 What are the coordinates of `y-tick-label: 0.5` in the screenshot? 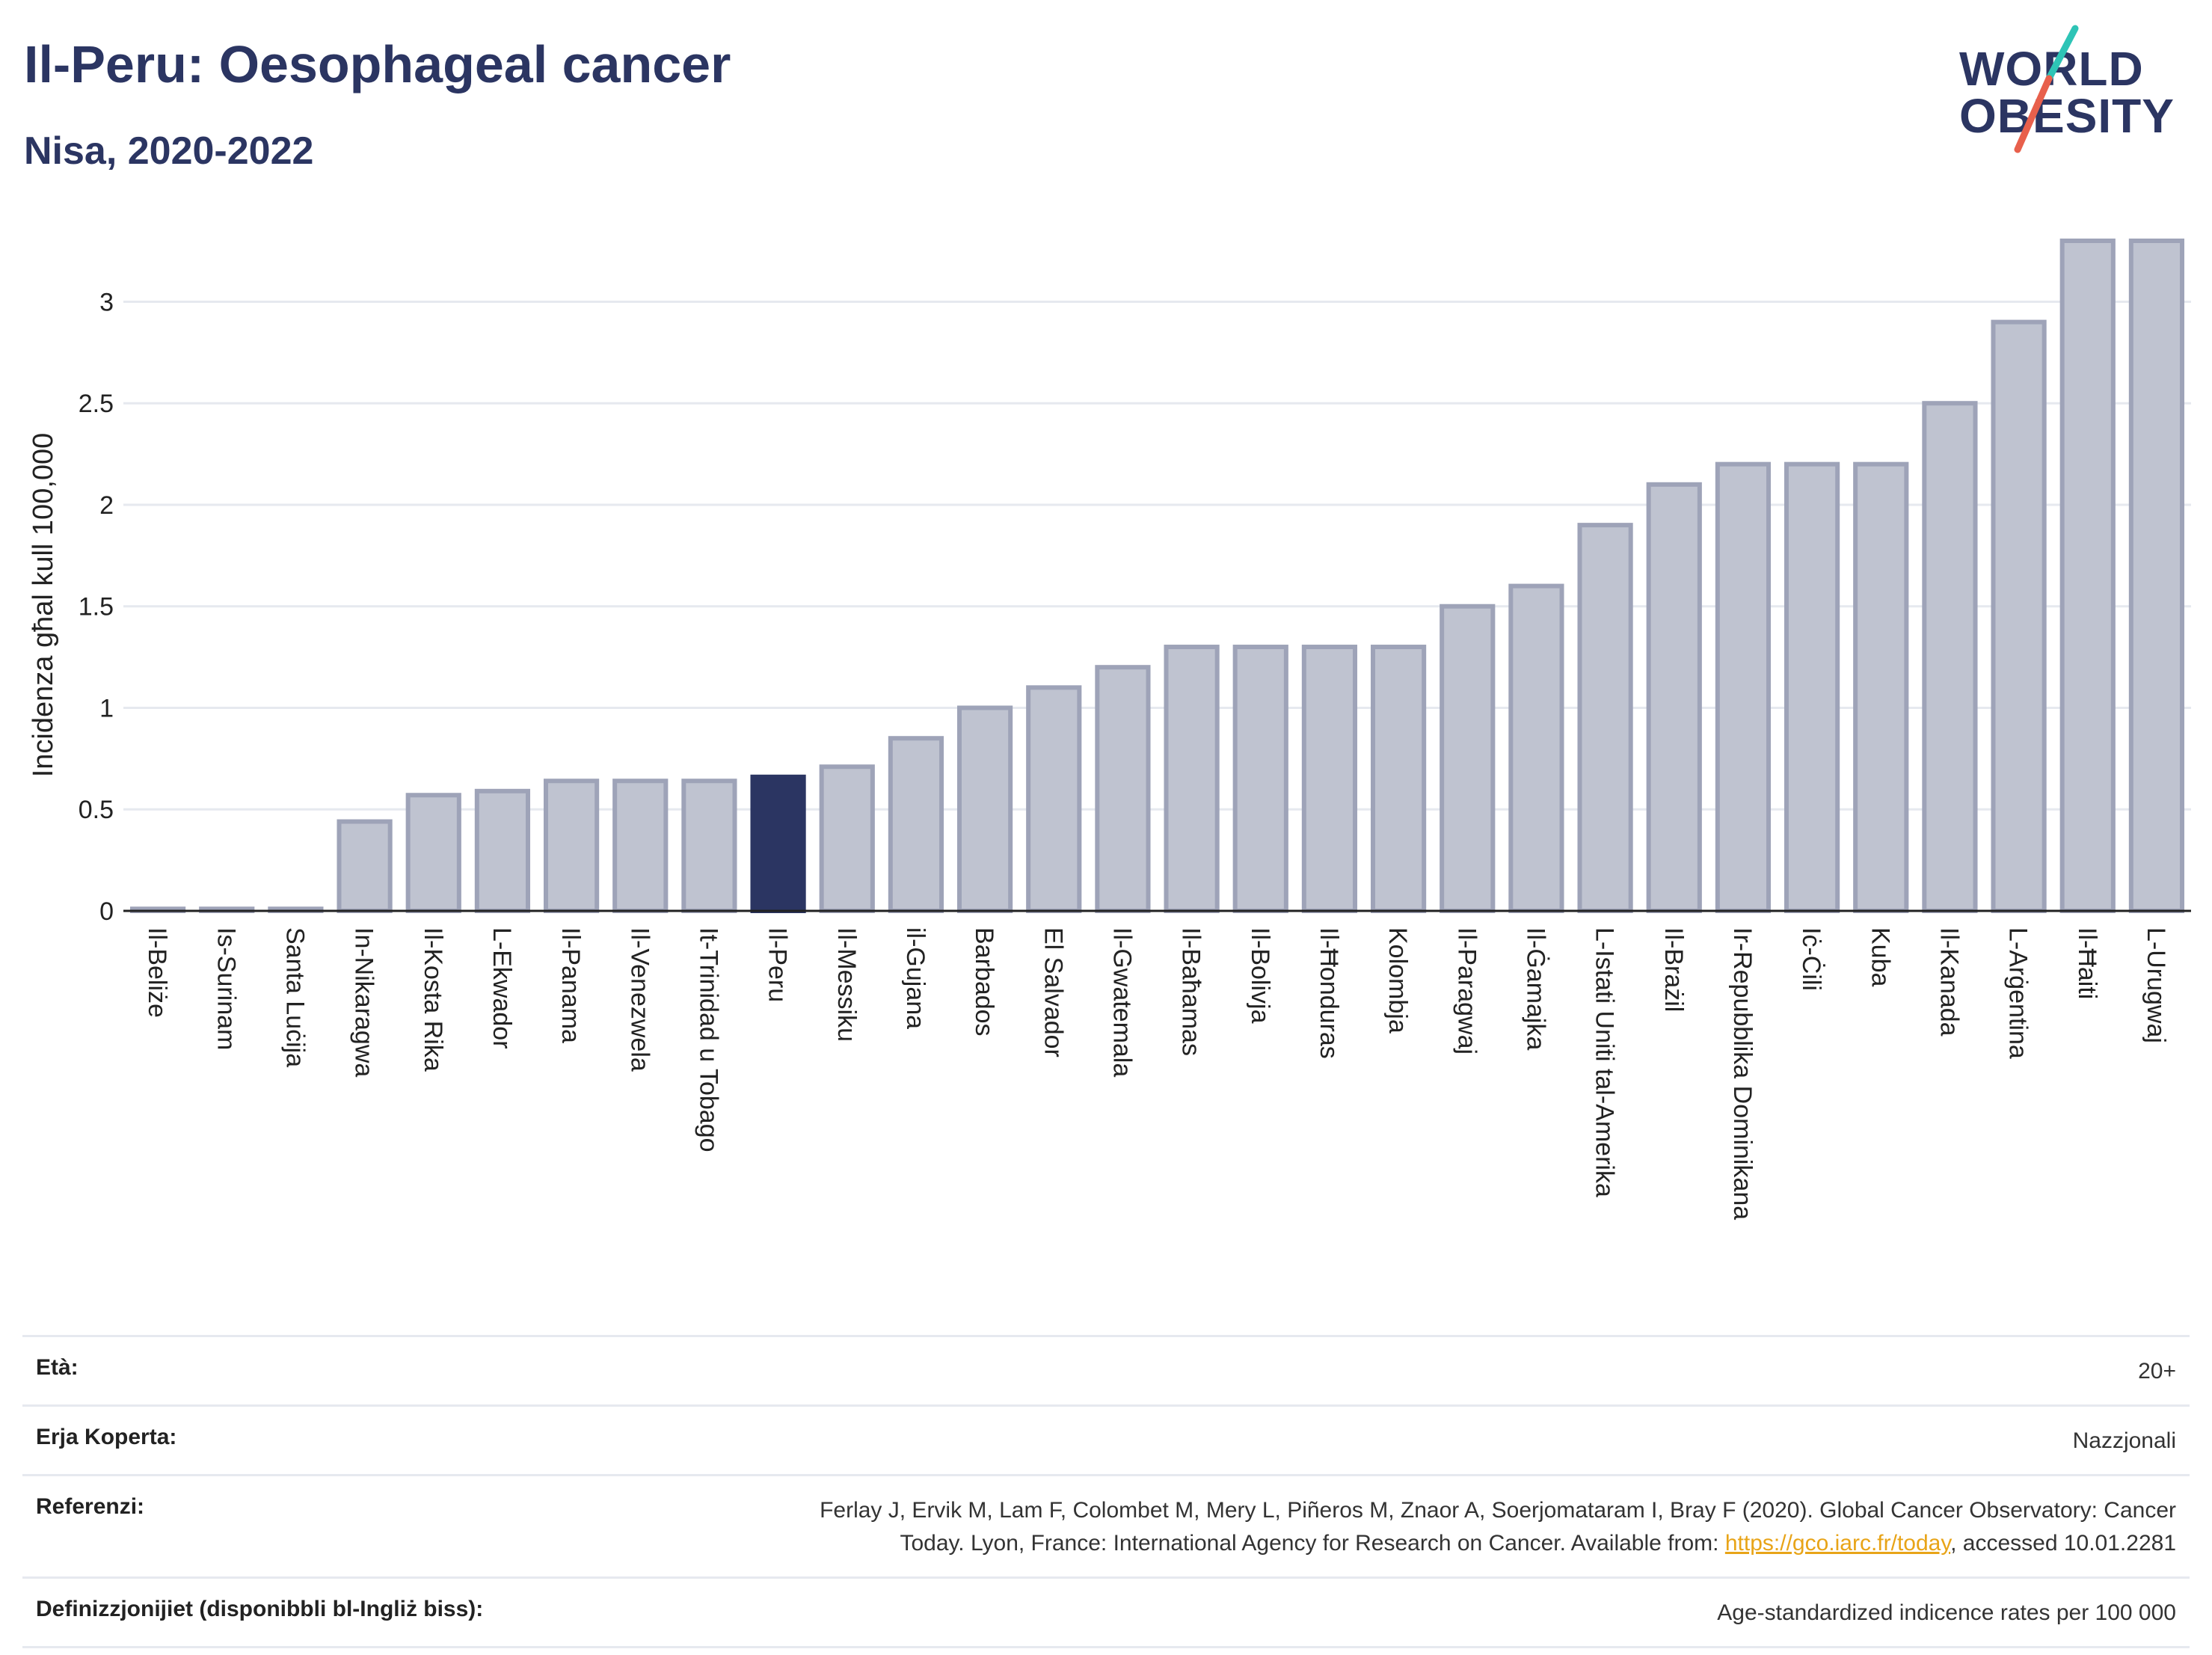 It's located at (96, 810).